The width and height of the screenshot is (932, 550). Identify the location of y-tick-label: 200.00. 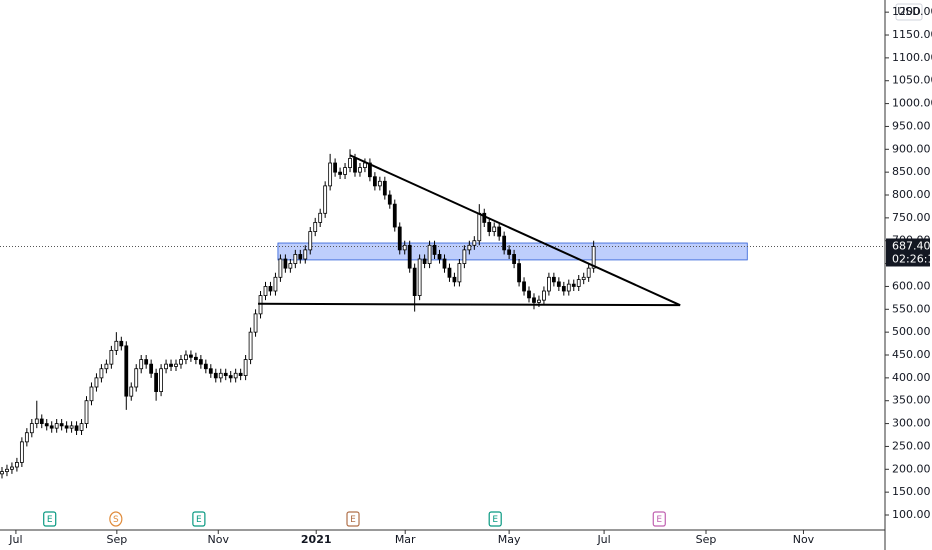
(911, 468).